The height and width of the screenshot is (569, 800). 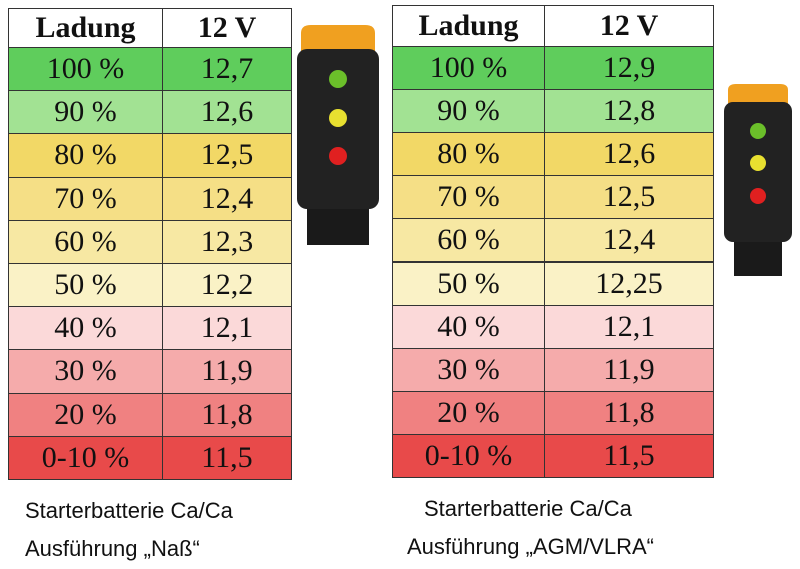 What do you see at coordinates (629, 283) in the screenshot?
I see `table-cell: 12,25` at bounding box center [629, 283].